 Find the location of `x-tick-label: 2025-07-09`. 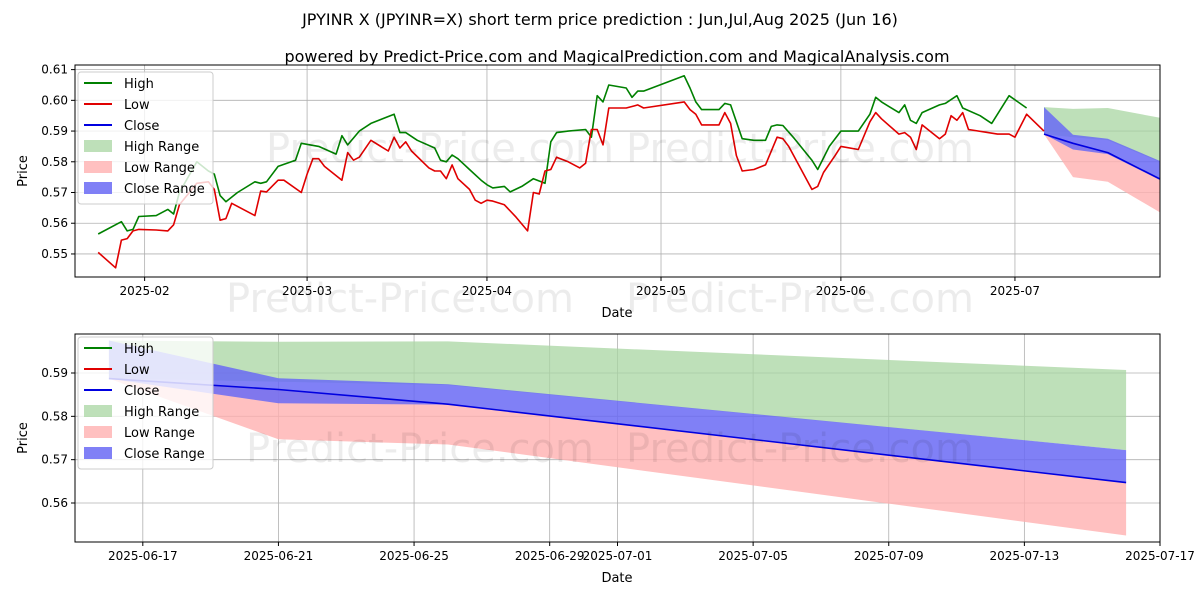

x-tick-label: 2025-07-09 is located at coordinates (889, 556).